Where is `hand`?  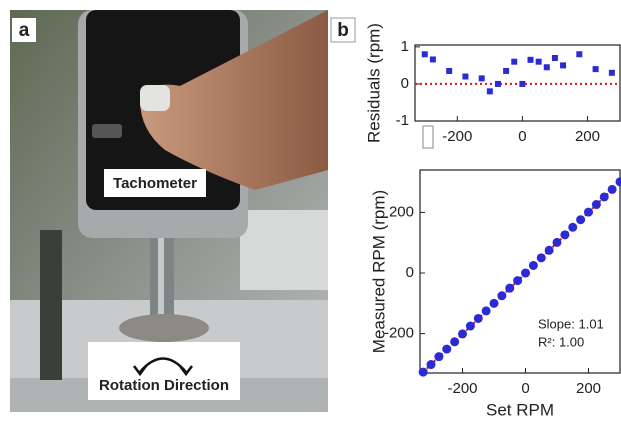 hand is located at coordinates (234, 100).